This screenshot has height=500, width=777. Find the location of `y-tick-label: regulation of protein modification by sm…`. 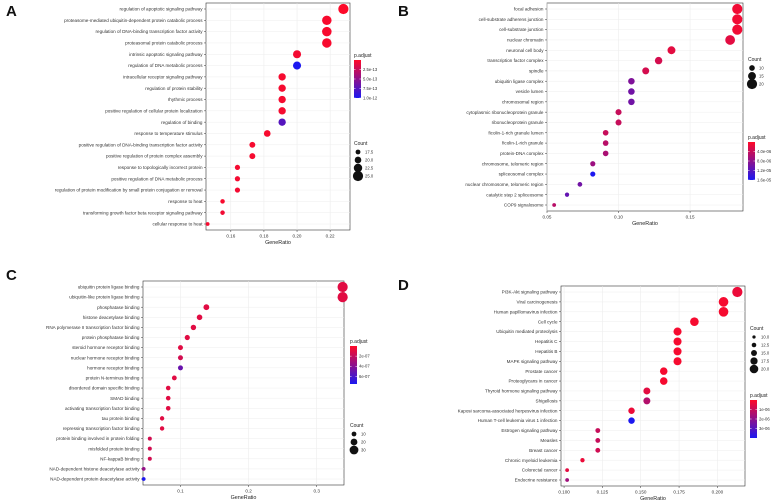

y-tick-label: regulation of protein modification by sm… is located at coordinates (129, 190).